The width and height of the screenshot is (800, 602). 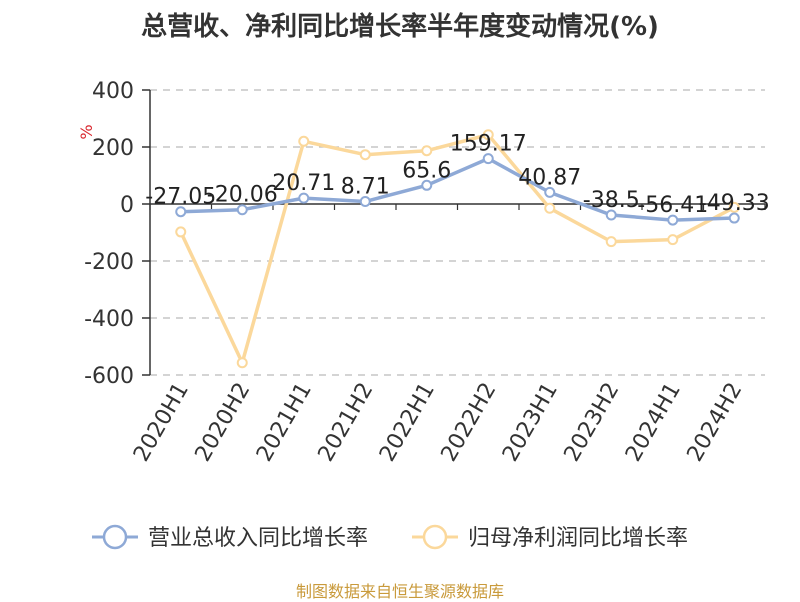 I want to click on legend-label: 归母净利润同比增长率, so click(x=578, y=538).